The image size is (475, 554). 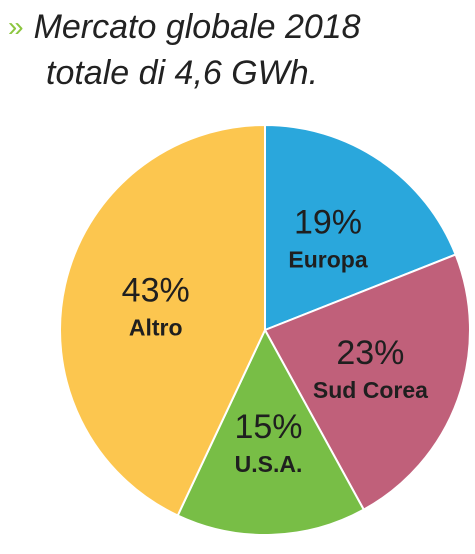 What do you see at coordinates (370, 353) in the screenshot?
I see `slice-percent-label: 23%` at bounding box center [370, 353].